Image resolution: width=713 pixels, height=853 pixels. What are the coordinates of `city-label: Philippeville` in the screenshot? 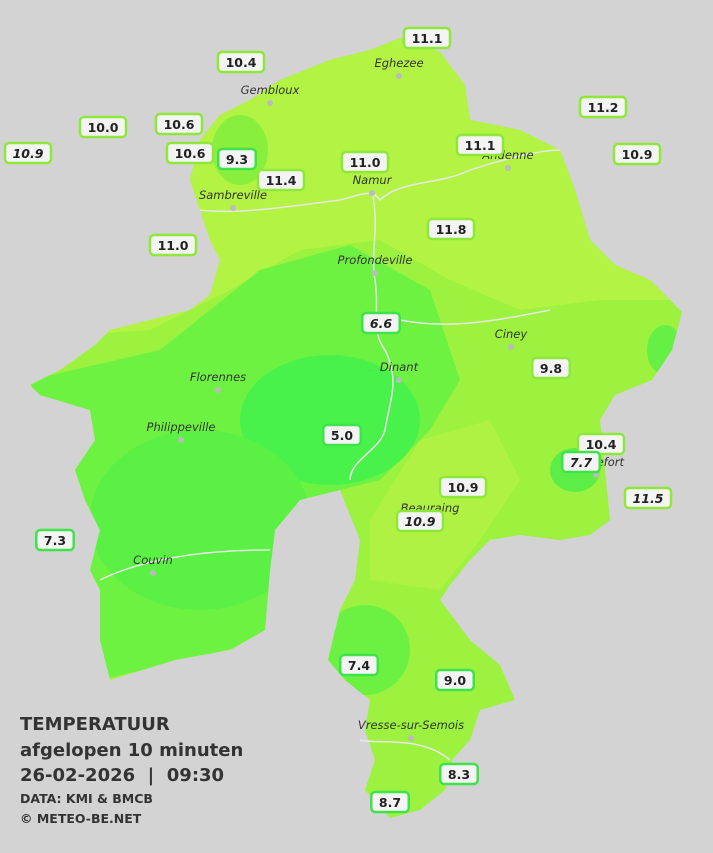 It's located at (181, 427).